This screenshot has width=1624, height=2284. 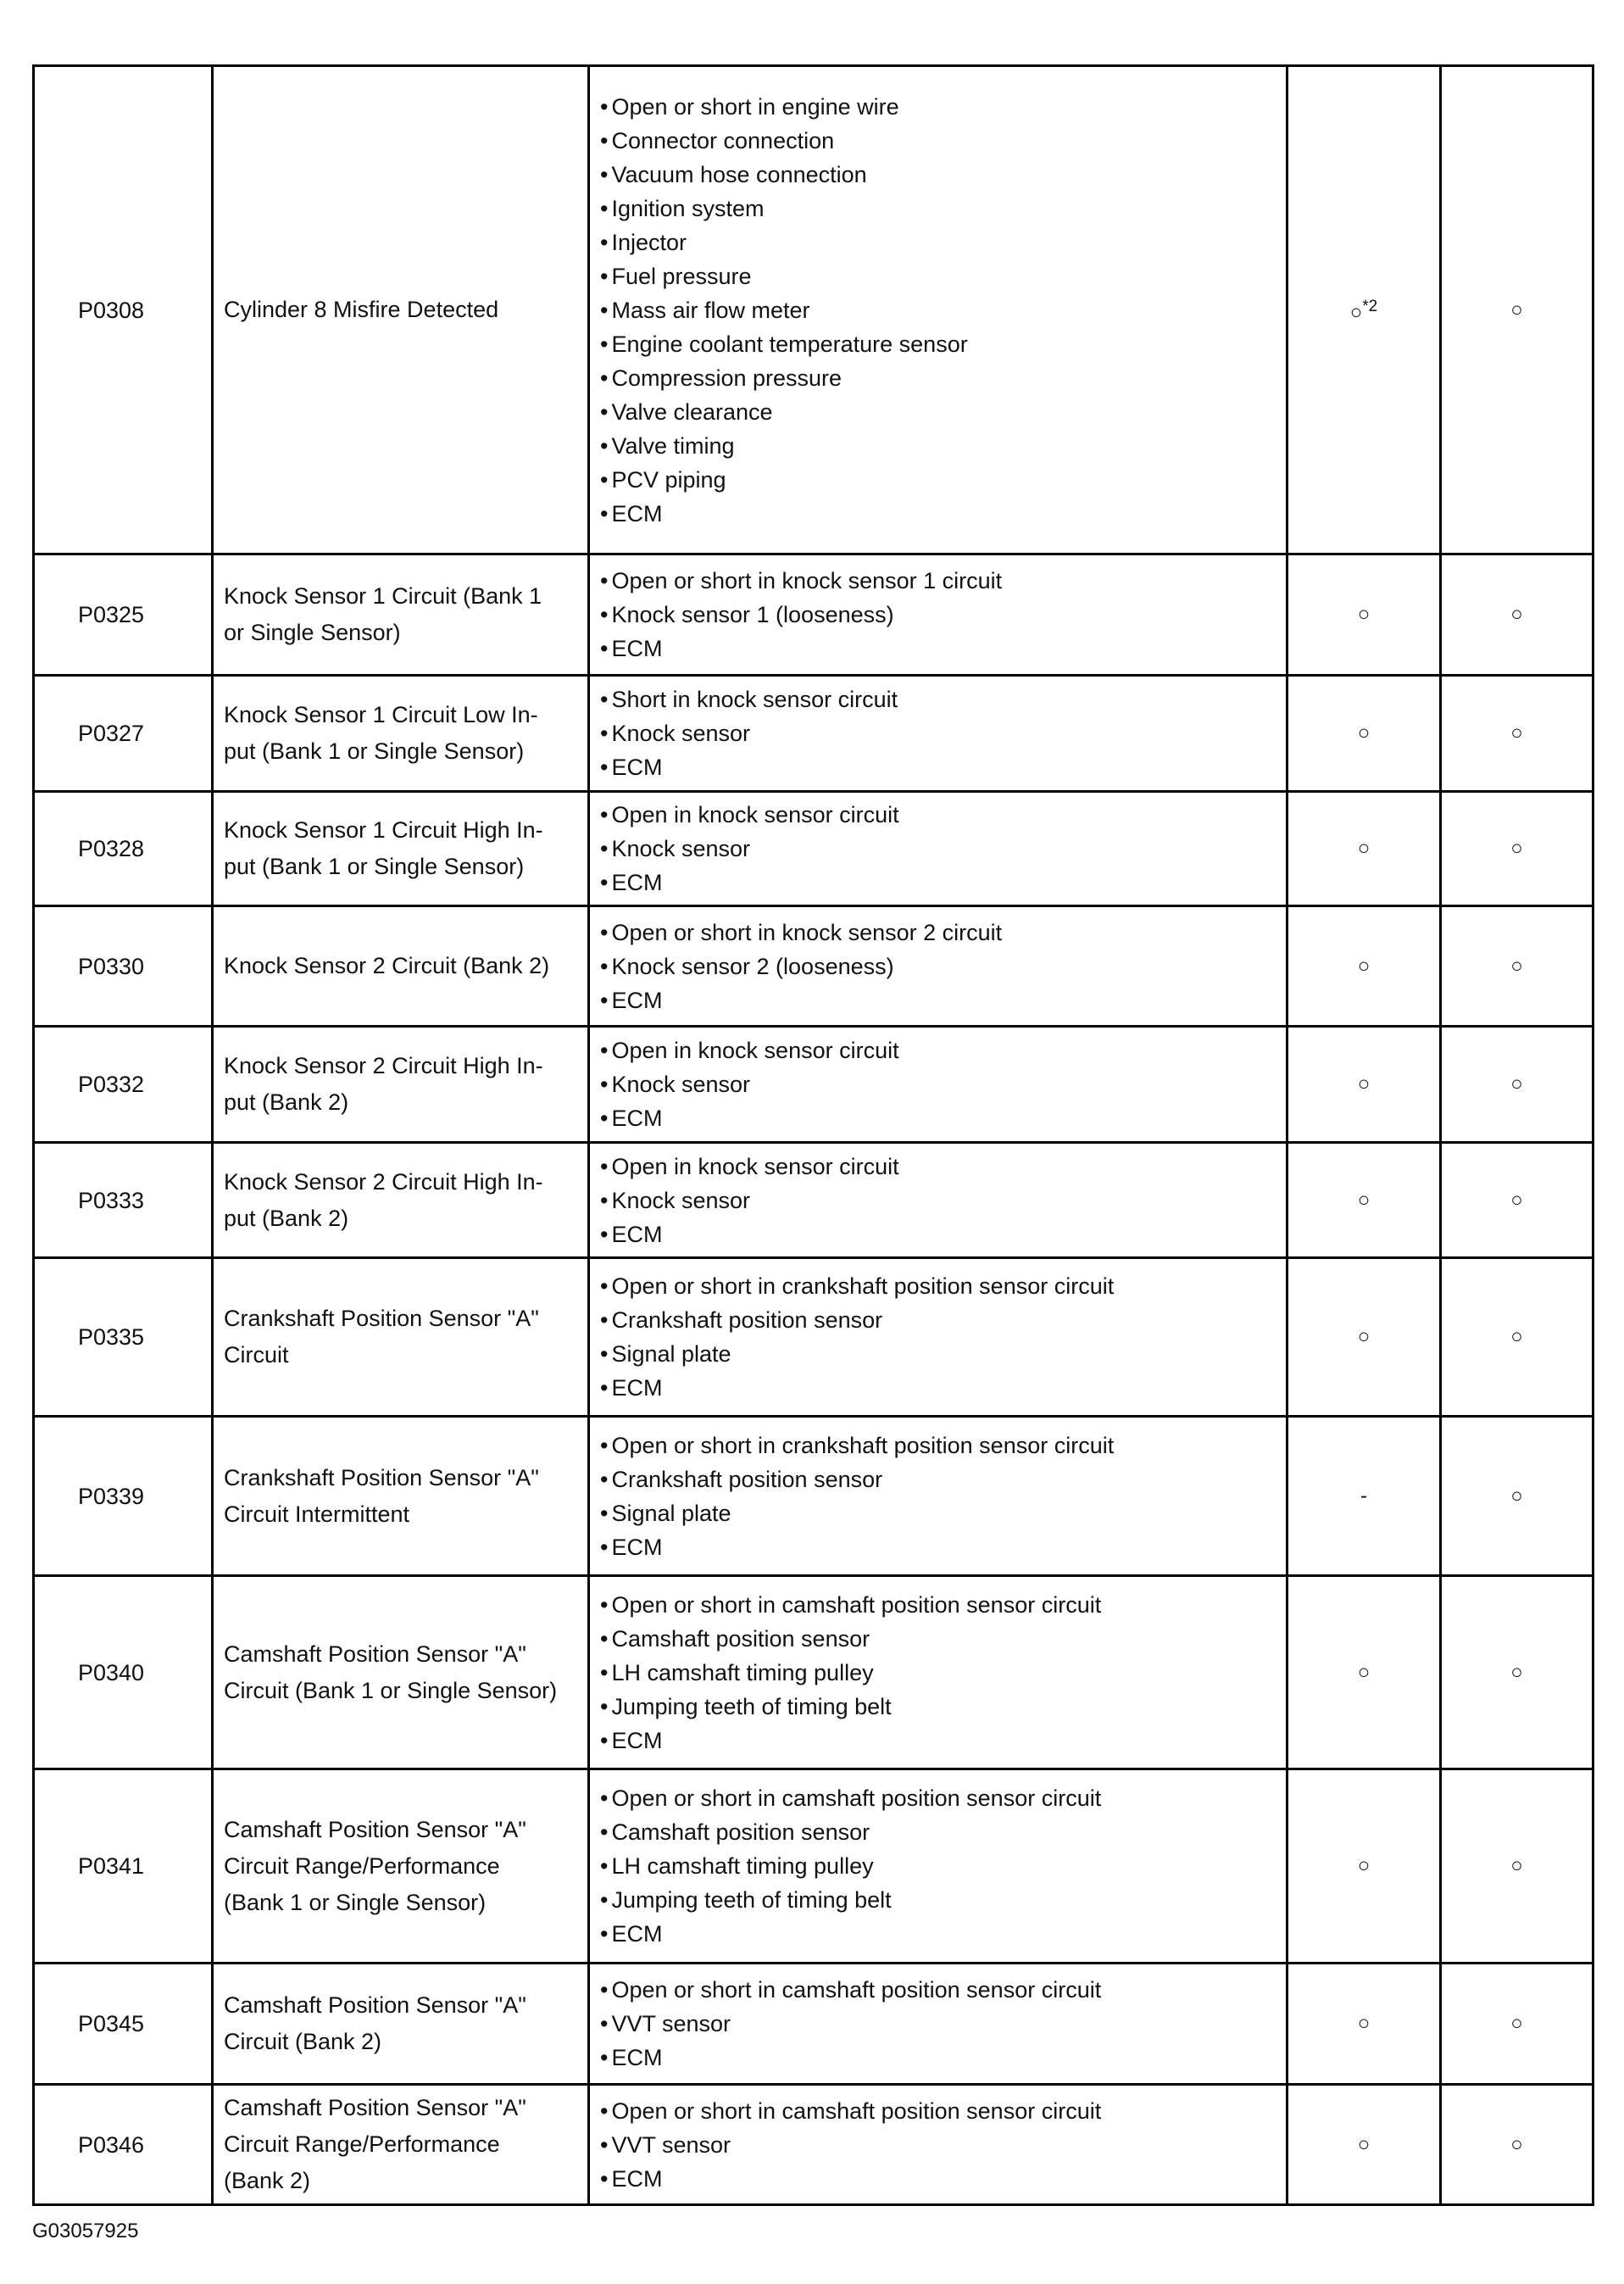 I want to click on mil-cell: -, so click(x=1364, y=1496).